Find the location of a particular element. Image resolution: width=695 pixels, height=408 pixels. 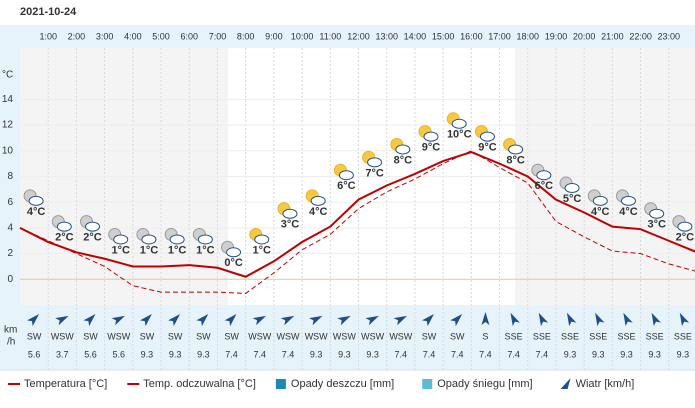

wind-direction: SSE is located at coordinates (542, 336).